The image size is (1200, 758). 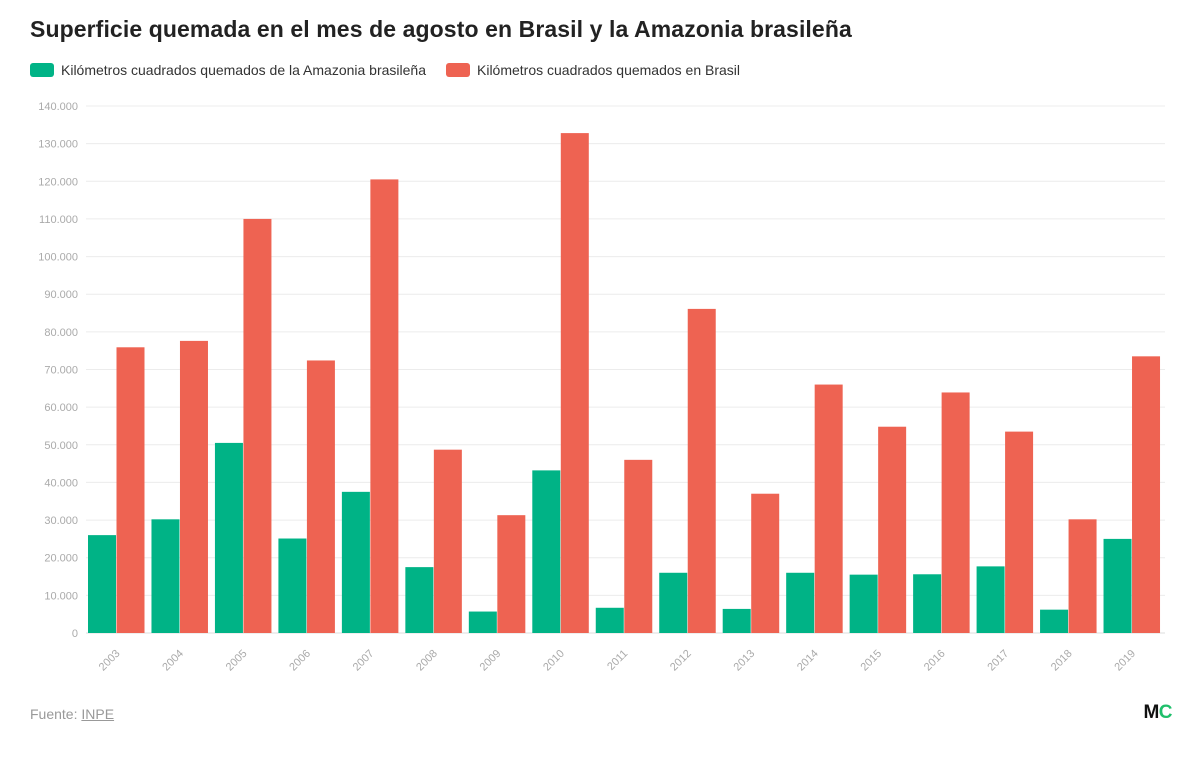 I want to click on source-prefix: Fuente:, so click(x=56, y=714).